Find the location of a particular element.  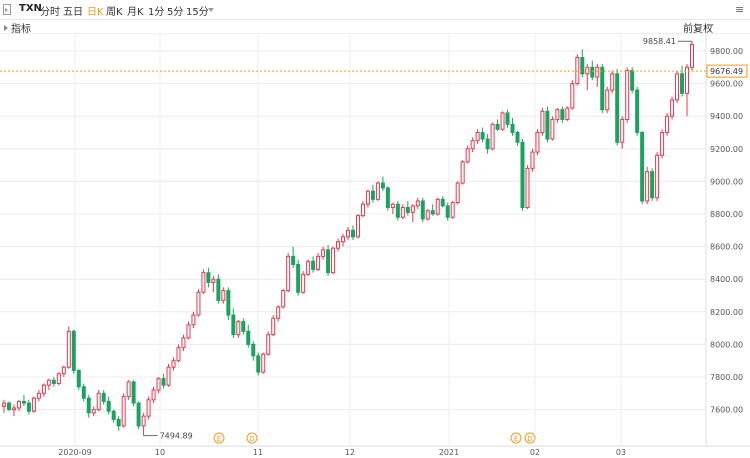

tab-five-day: 五日 is located at coordinates (73, 12).